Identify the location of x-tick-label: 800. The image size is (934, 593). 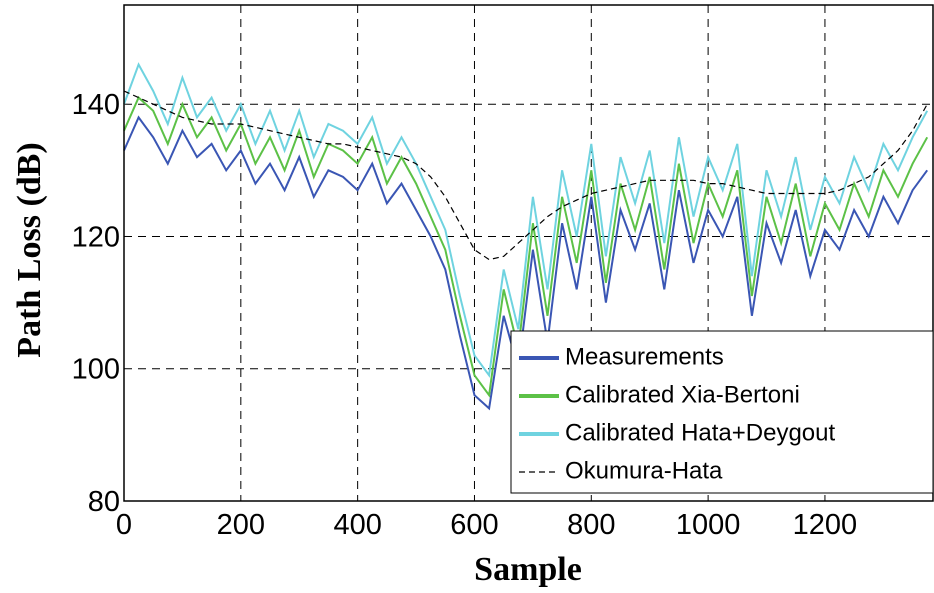
(591, 525).